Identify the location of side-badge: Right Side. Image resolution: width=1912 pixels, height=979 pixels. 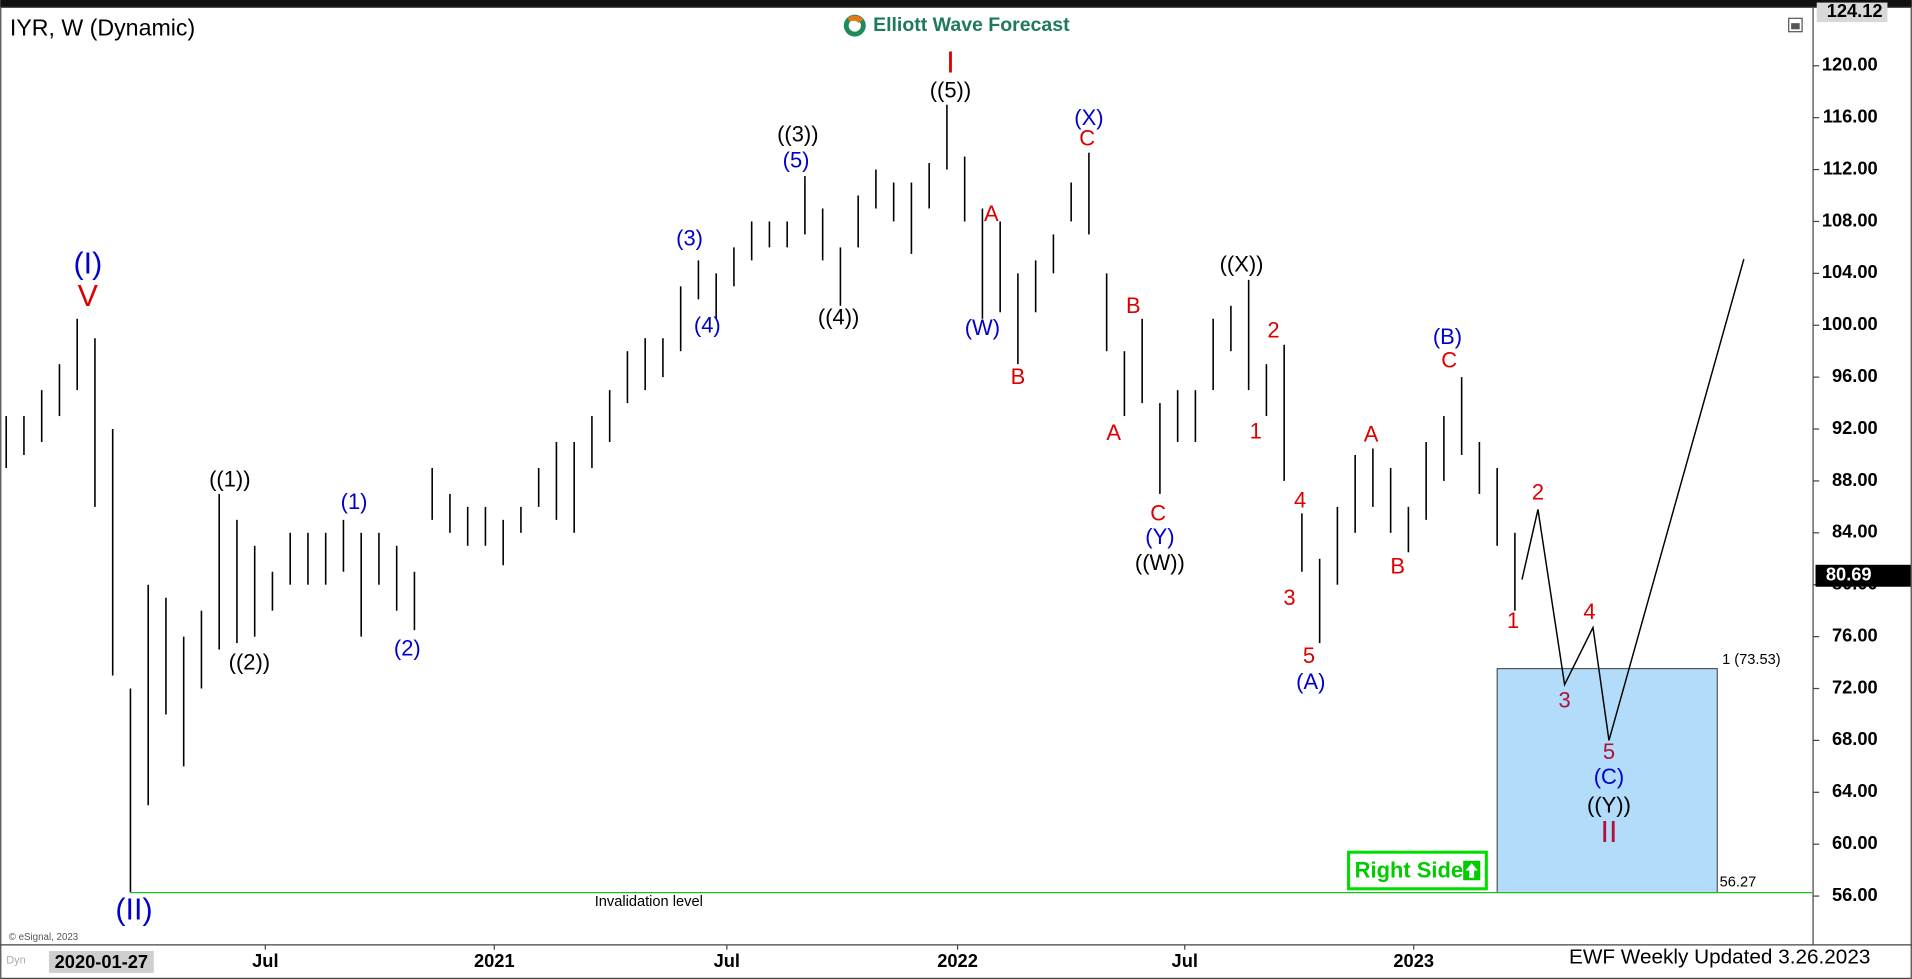
(1417, 870).